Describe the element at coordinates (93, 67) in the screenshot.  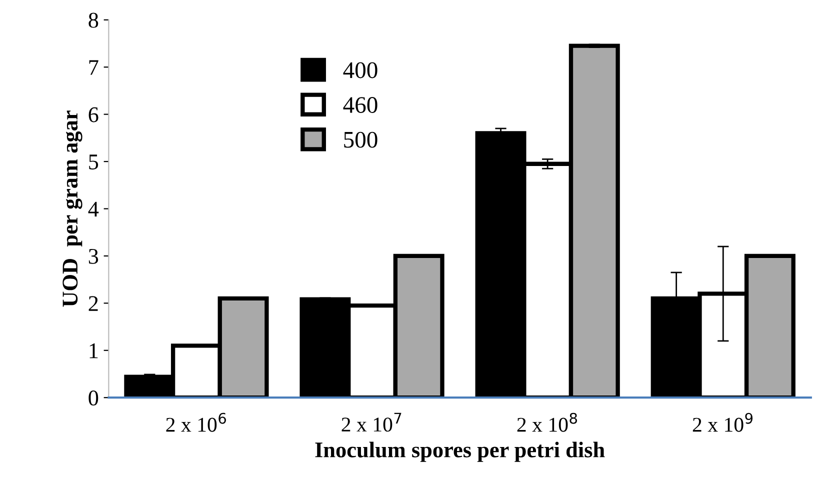
I see `y-tick-label: 7` at that location.